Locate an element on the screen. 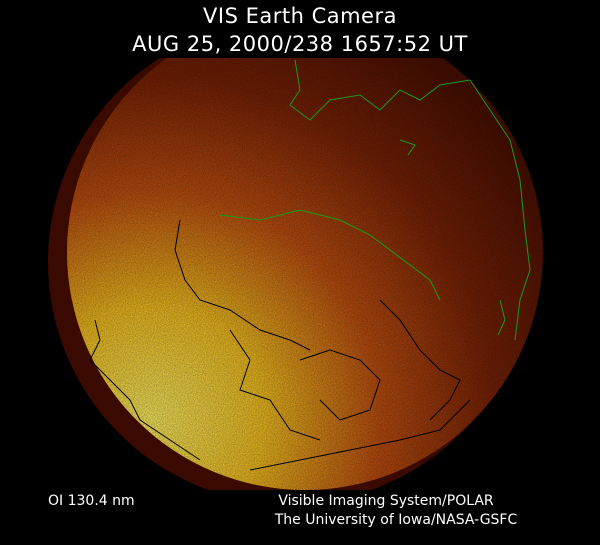 Image resolution: width=600 pixels, height=545 pixels. image-title: VIS Earth Camera is located at coordinates (300, 16).